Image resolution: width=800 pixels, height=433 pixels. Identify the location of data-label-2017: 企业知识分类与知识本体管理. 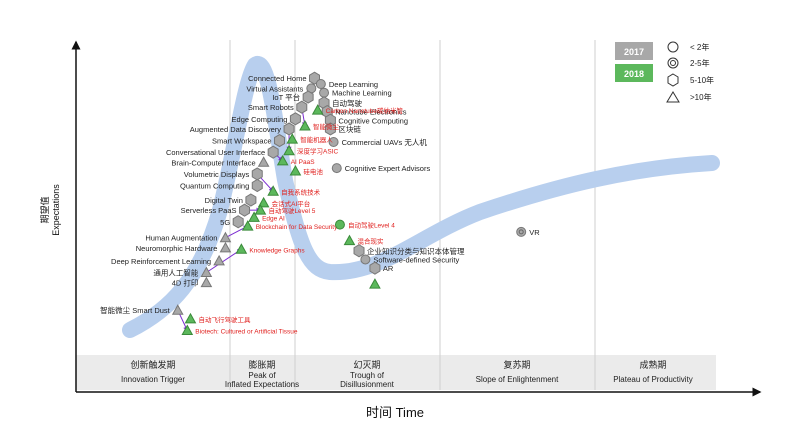
(416, 251).